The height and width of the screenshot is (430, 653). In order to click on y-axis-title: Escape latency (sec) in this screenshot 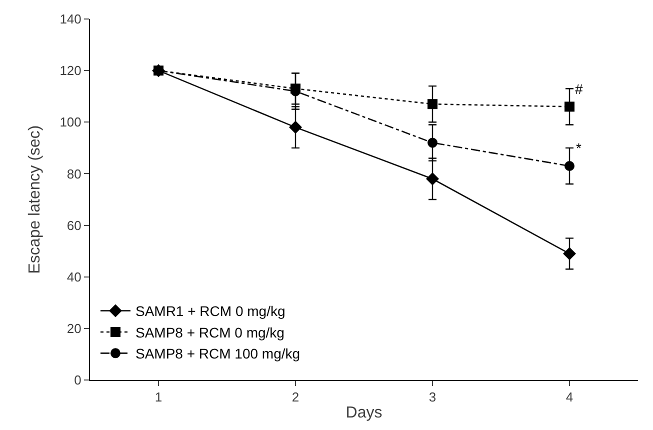, I will do `click(35, 199)`.